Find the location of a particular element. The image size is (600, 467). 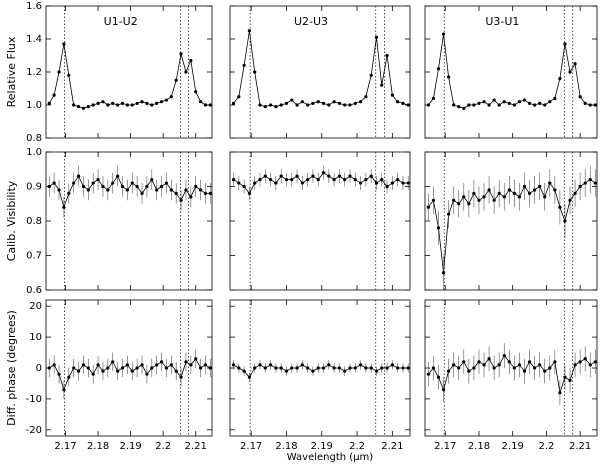

y-tick-label: -20 is located at coordinates (34, 430).